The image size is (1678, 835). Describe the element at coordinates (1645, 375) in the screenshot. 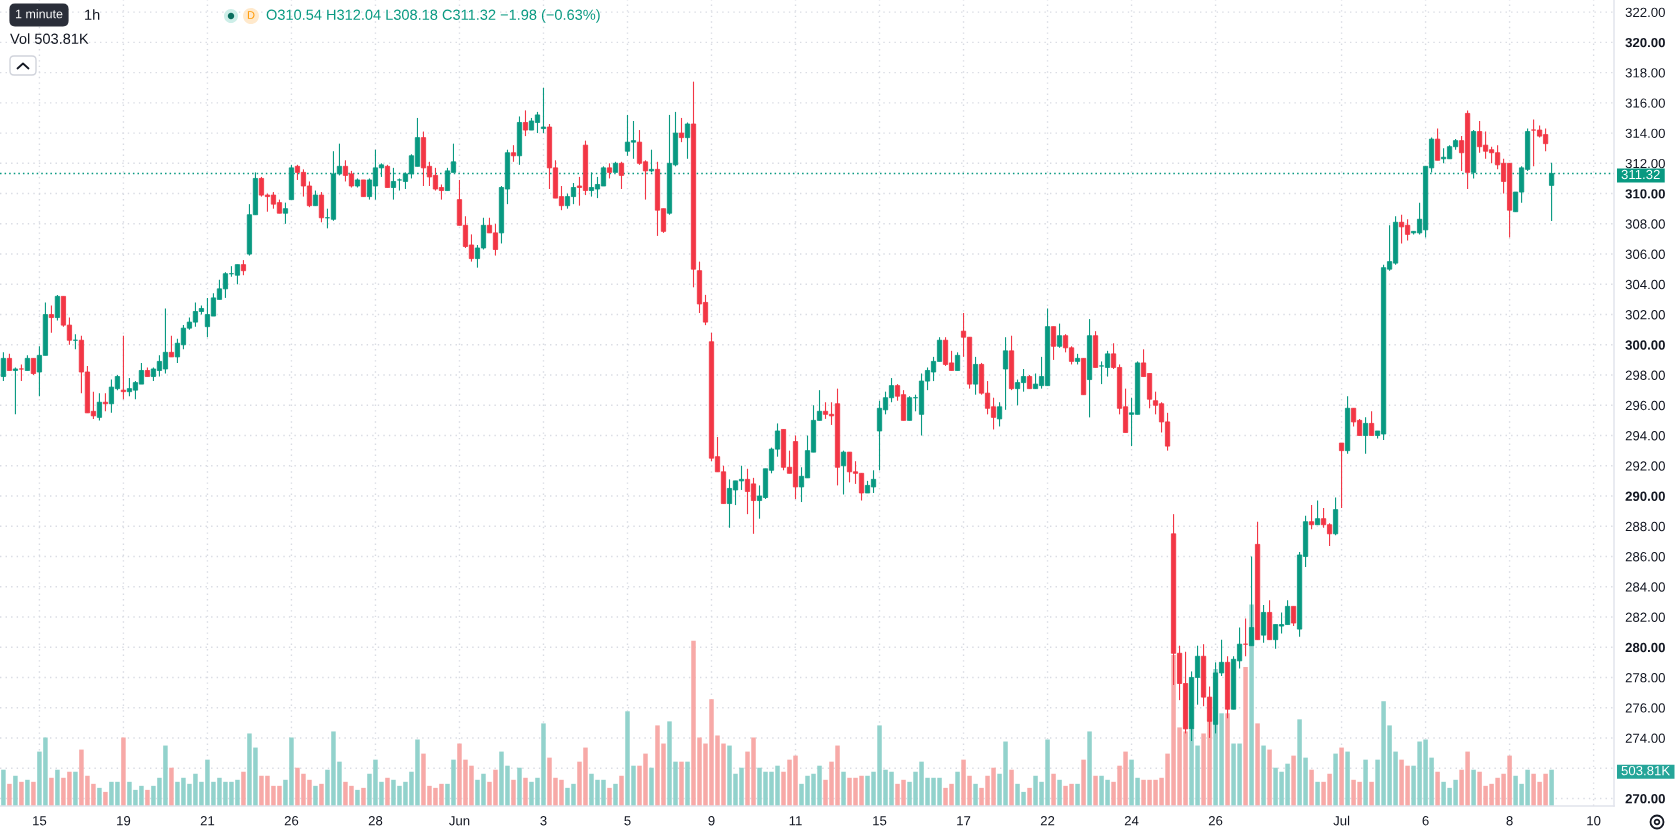

I see `y-tick-label: 298.00` at that location.